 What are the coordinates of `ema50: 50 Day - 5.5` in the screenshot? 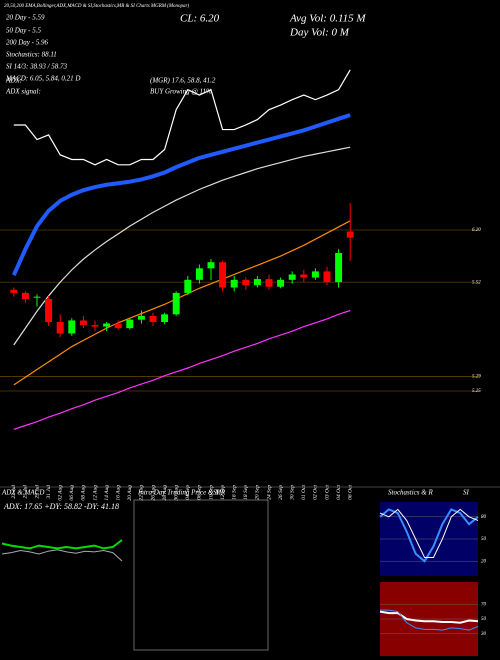 It's located at (23, 31).